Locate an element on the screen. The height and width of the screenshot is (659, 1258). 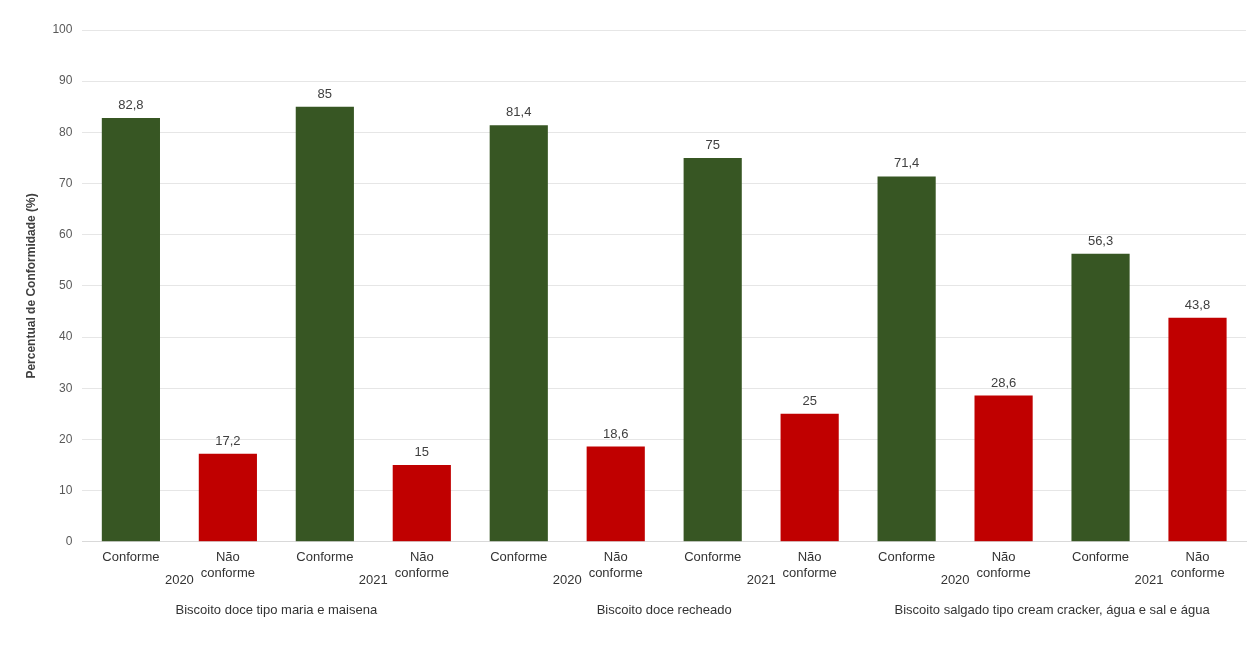
y-tick-label: 90 is located at coordinates (66, 80).